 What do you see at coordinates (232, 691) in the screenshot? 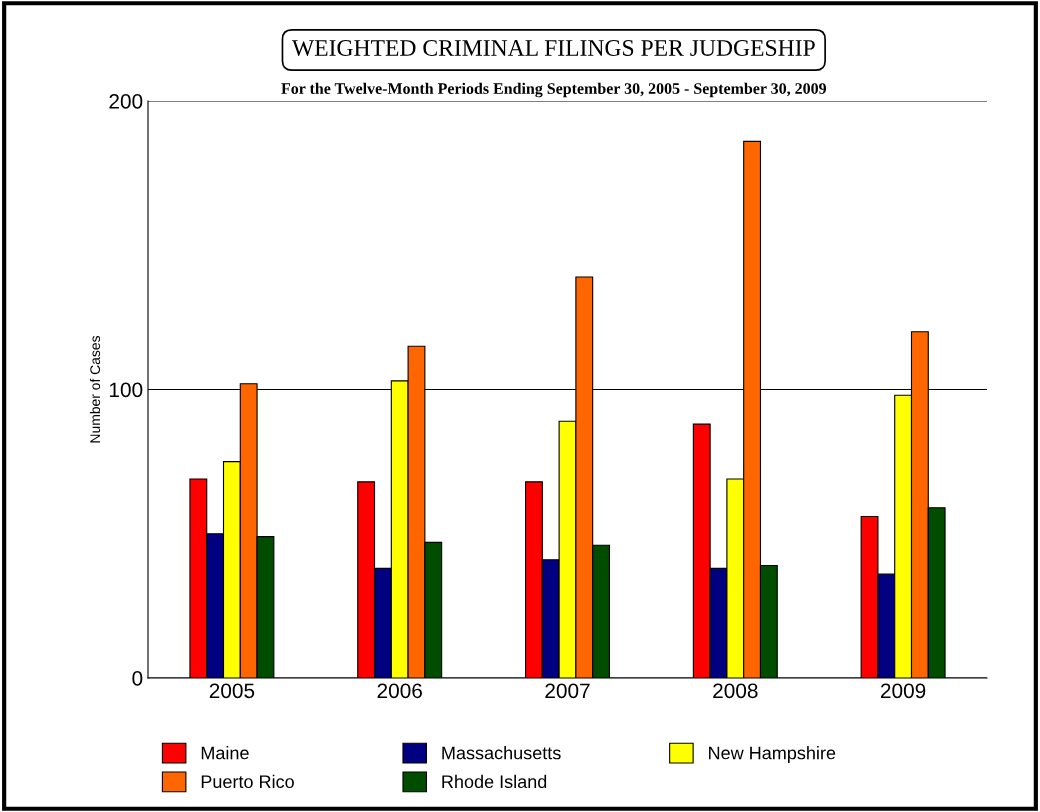
I see `x-tick-label: 2005` at bounding box center [232, 691].